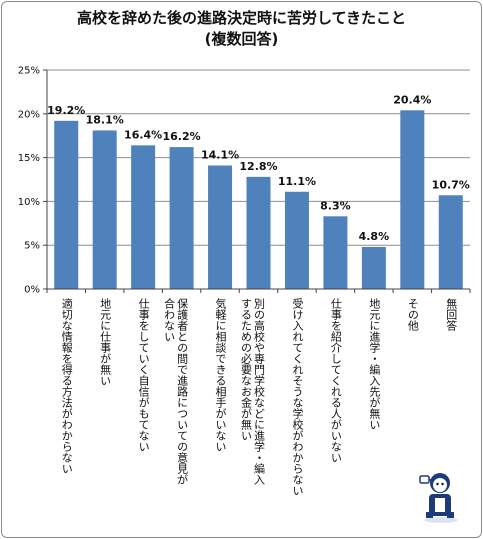 The image size is (483, 539). What do you see at coordinates (105, 119) in the screenshot?
I see `data-label: 18.1%` at bounding box center [105, 119].